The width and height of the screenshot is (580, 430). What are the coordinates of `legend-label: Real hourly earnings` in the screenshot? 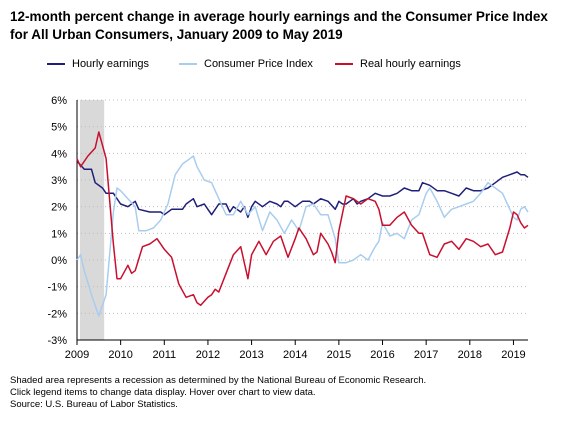 It's located at (410, 64).